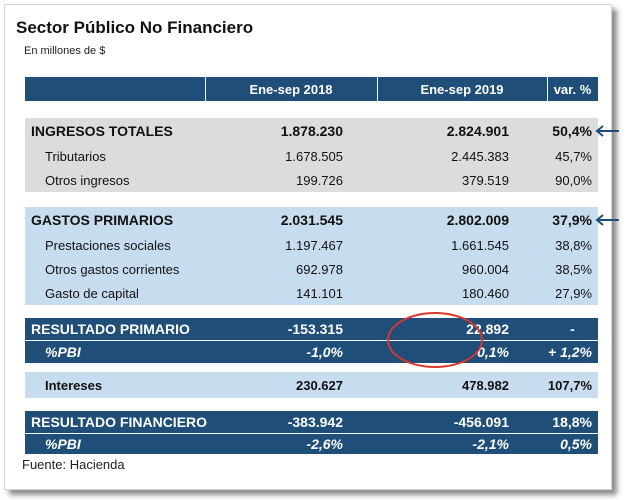 This screenshot has height=500, width=630. What do you see at coordinates (102, 131) in the screenshot?
I see `row-label: INGRESOS TOTALES` at bounding box center [102, 131].